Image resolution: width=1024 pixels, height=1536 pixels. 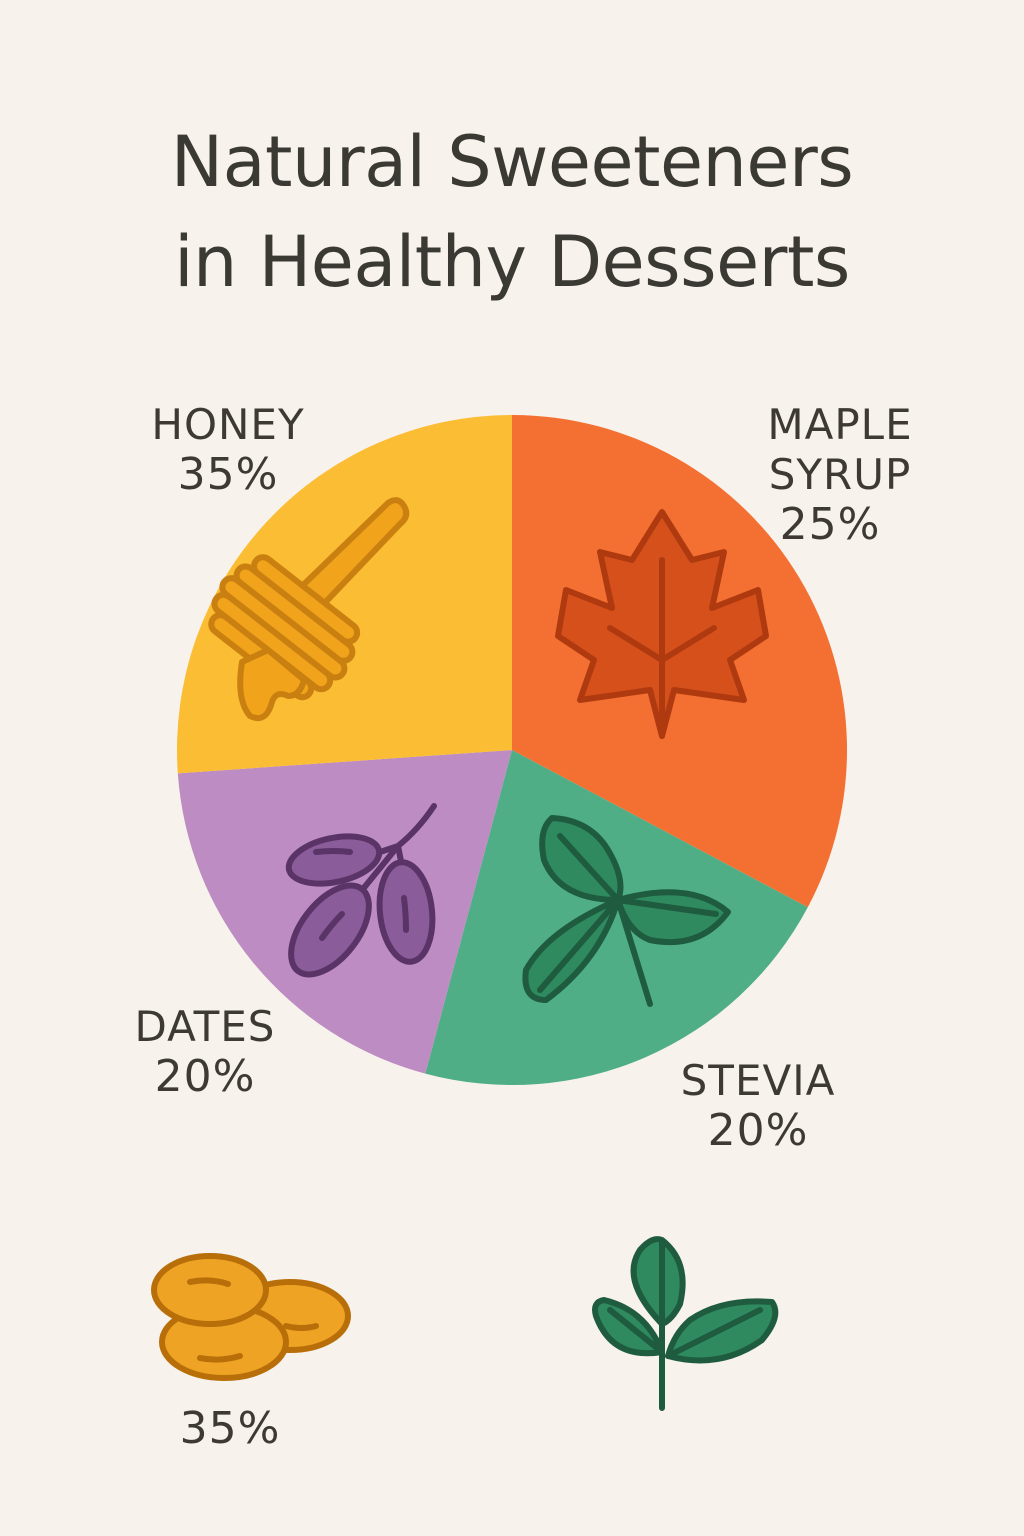 I want to click on slice-value-stevia: 20%, so click(x=758, y=1130).